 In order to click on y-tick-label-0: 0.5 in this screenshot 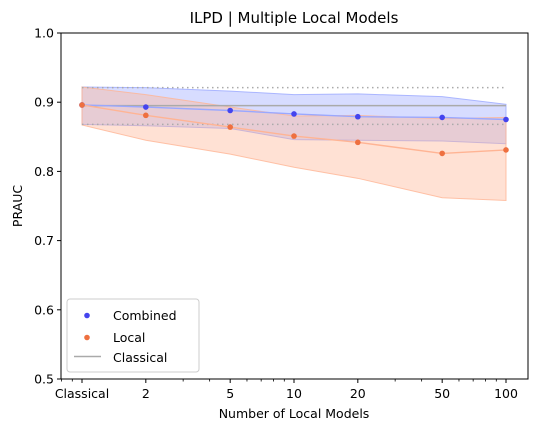, I will do `click(44, 379)`.